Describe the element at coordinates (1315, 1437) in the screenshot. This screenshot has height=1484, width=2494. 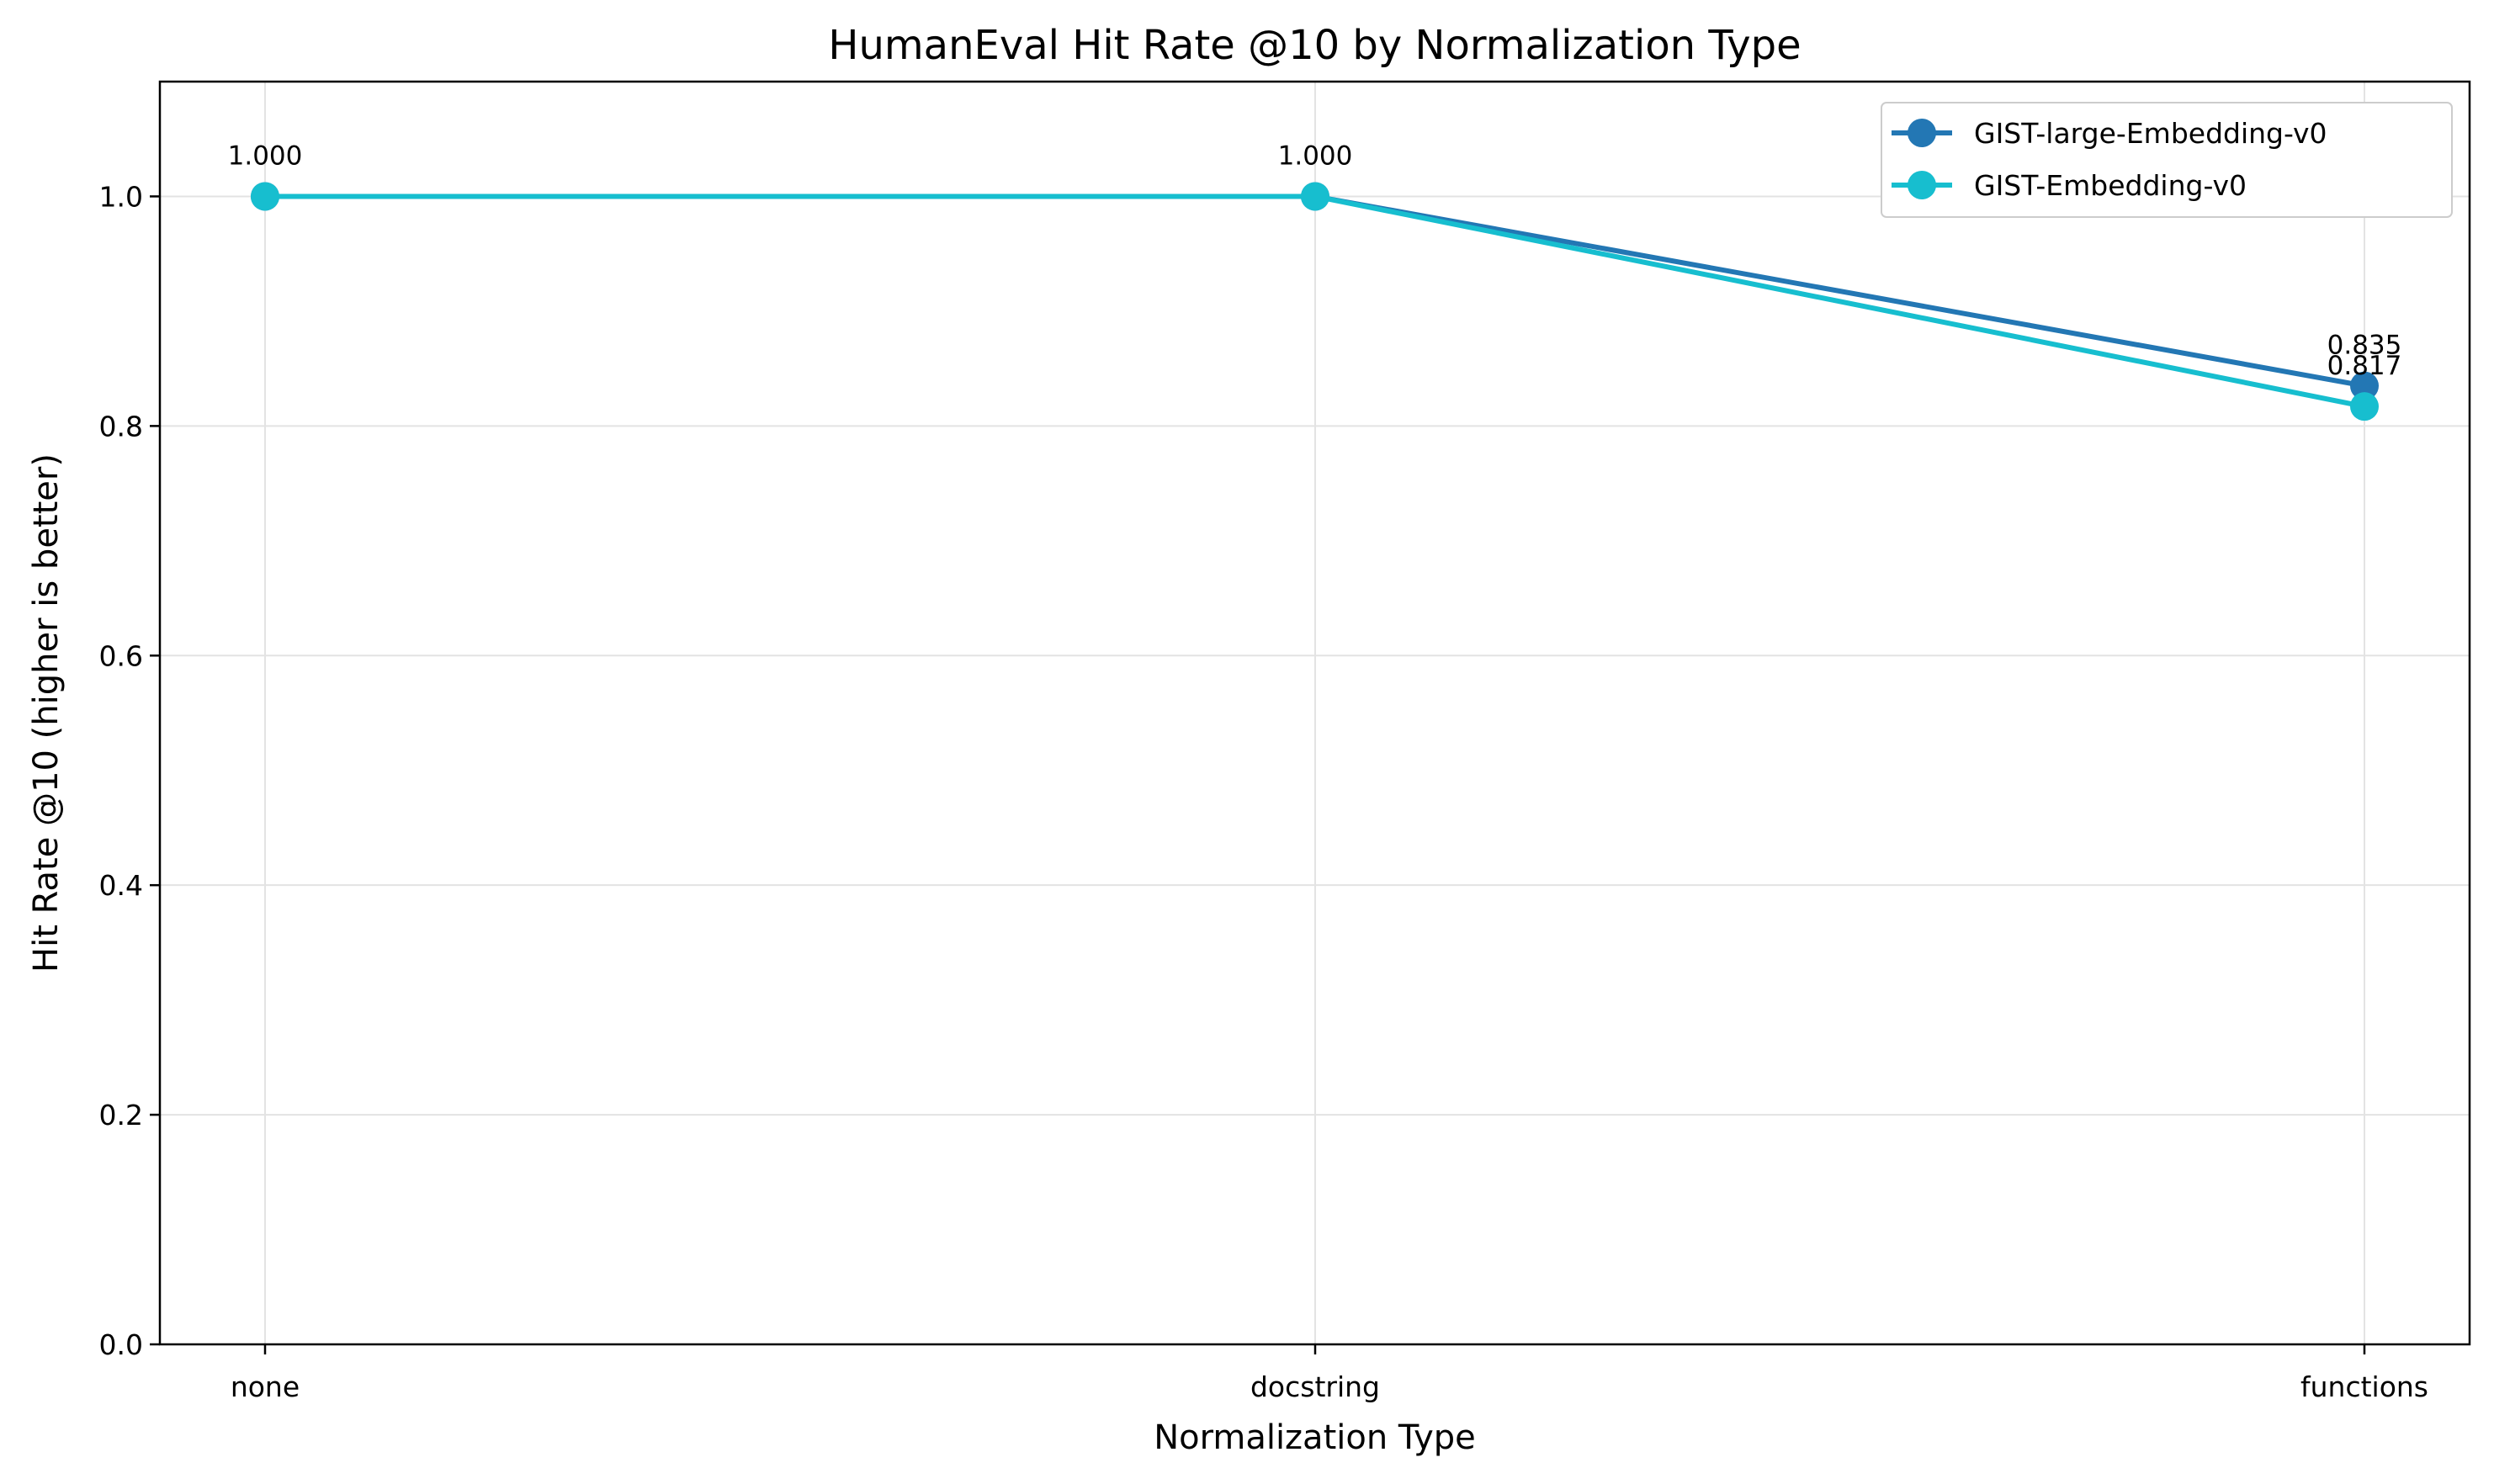
I see `x-axis-label: Normalization Type` at that location.